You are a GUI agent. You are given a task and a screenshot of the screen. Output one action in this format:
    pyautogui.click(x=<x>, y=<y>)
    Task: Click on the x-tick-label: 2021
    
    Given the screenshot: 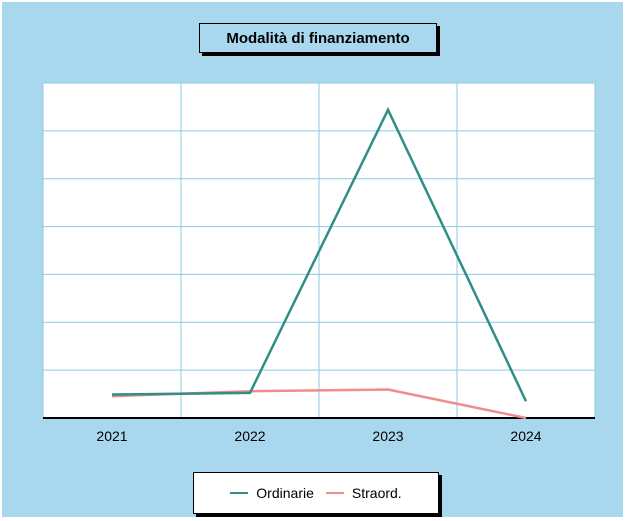 What is the action you would take?
    pyautogui.click(x=111, y=436)
    